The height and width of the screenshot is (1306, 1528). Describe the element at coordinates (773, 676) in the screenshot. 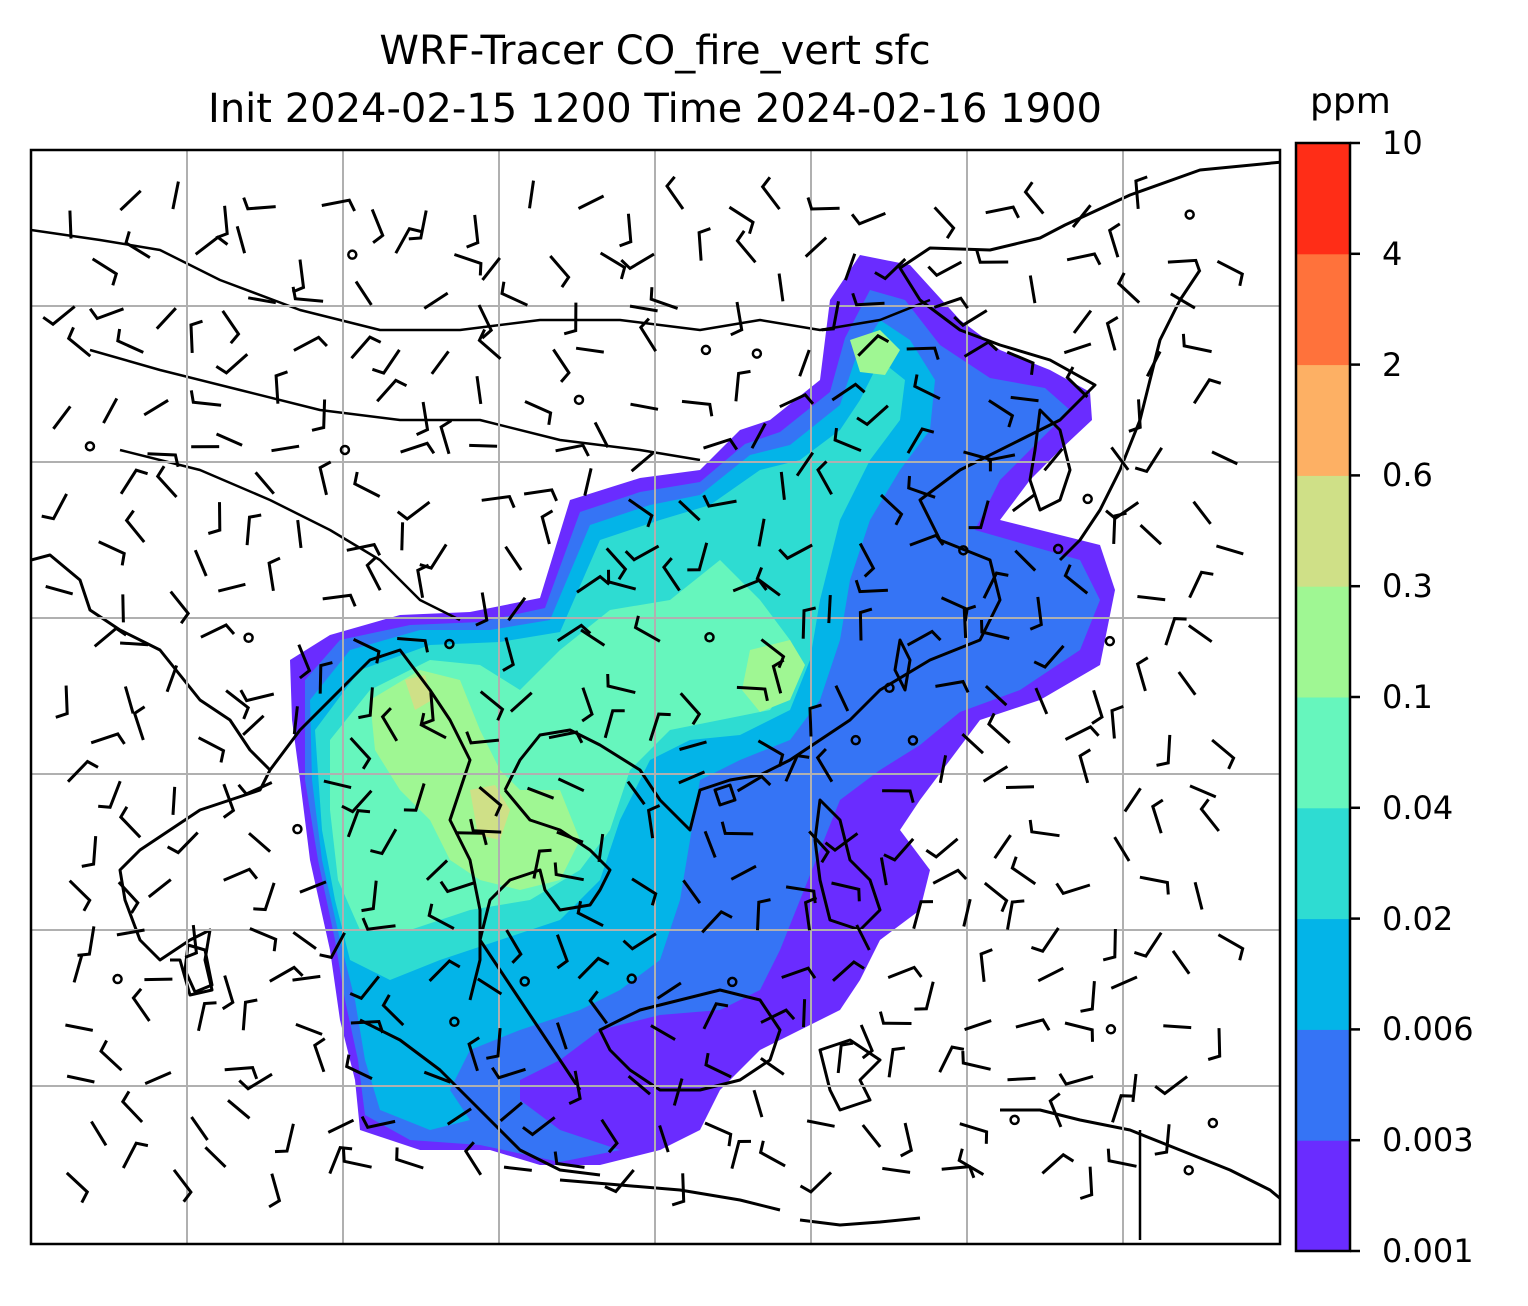

I see `co-field-level-5b` at that location.